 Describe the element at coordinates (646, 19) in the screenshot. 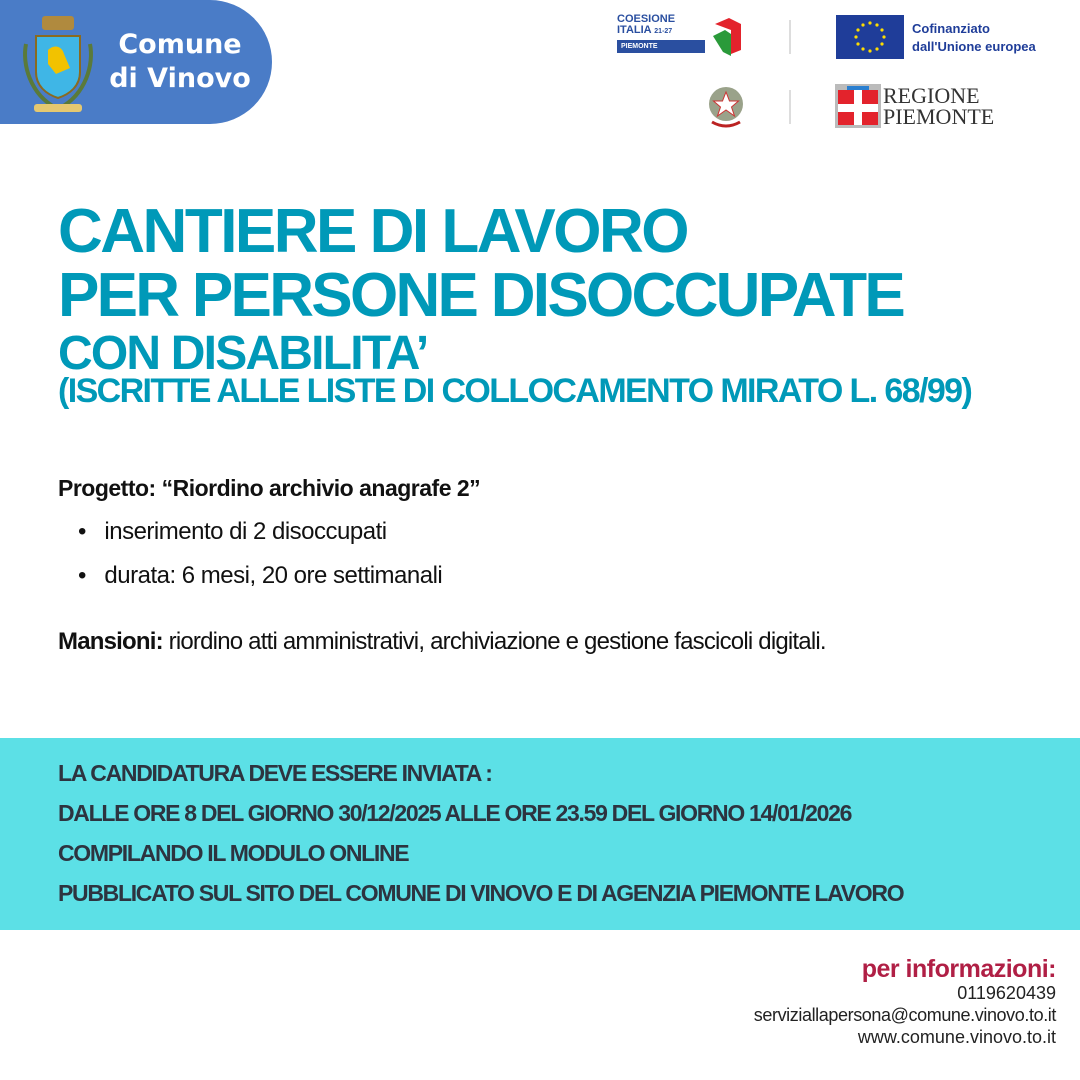

I see `coesione-text: COESIONE` at that location.